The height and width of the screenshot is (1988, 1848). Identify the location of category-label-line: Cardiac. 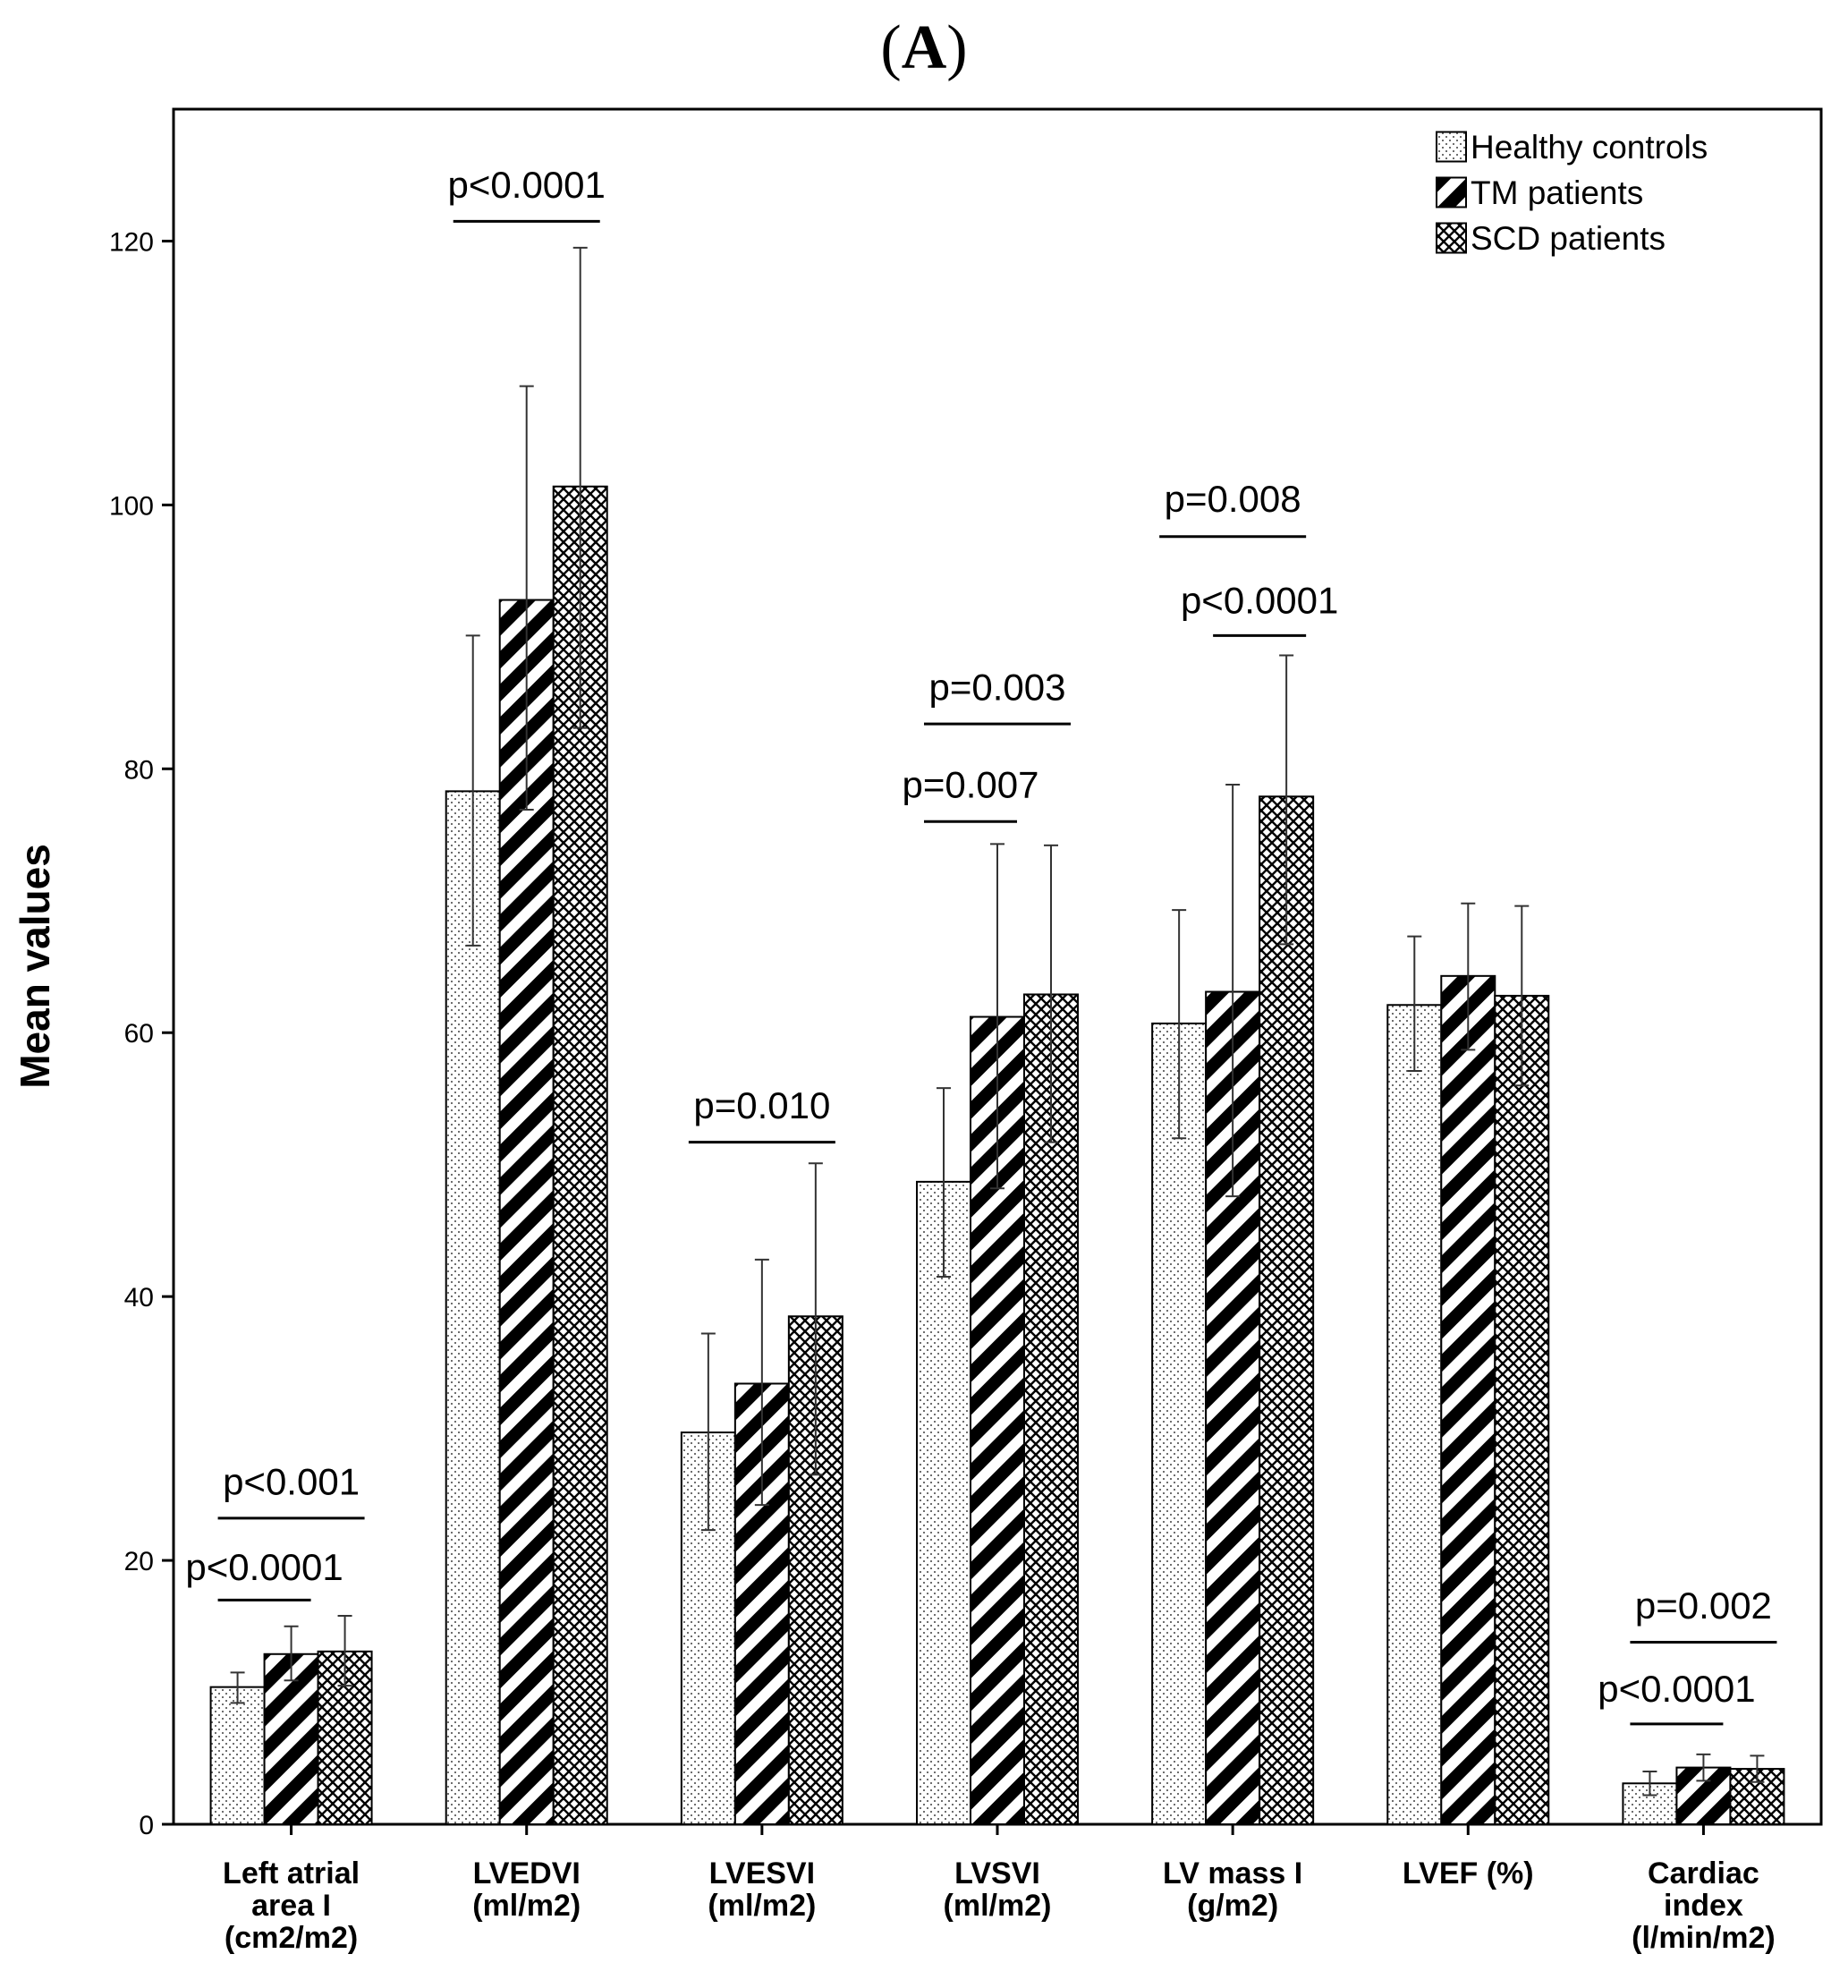
(1704, 1873).